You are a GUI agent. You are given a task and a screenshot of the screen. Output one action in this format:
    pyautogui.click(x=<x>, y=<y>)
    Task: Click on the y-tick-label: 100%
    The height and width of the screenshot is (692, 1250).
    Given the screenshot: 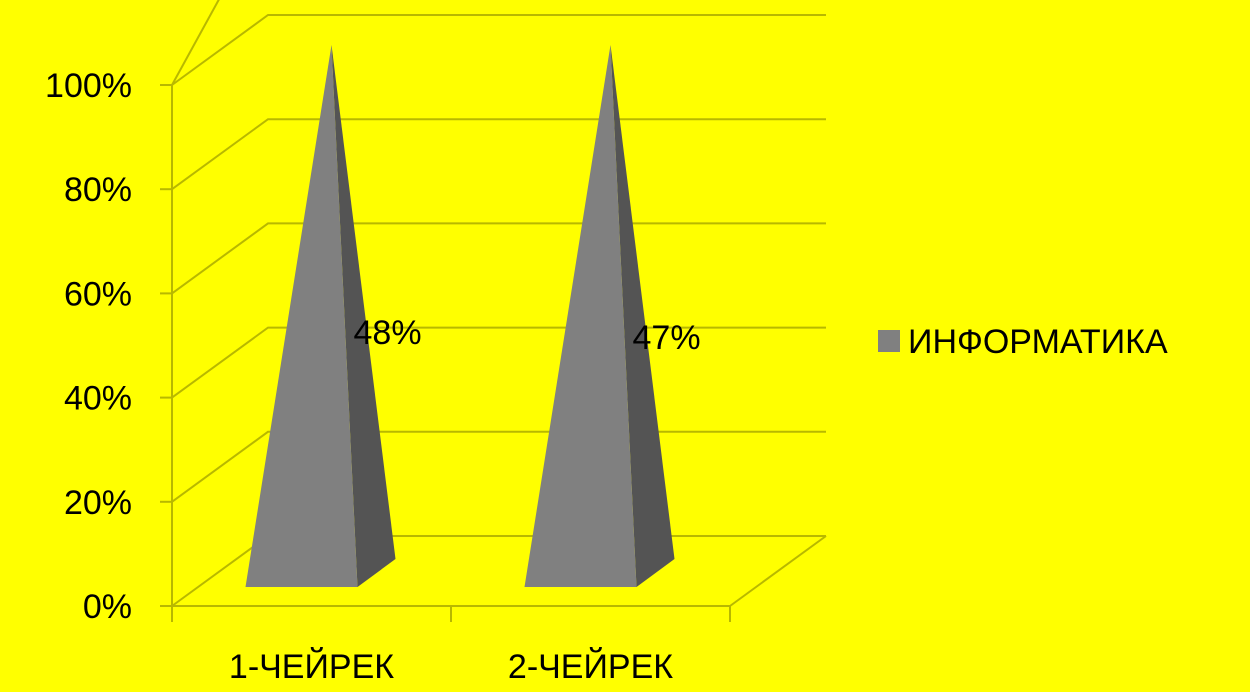 What is the action you would take?
    pyautogui.click(x=88, y=86)
    